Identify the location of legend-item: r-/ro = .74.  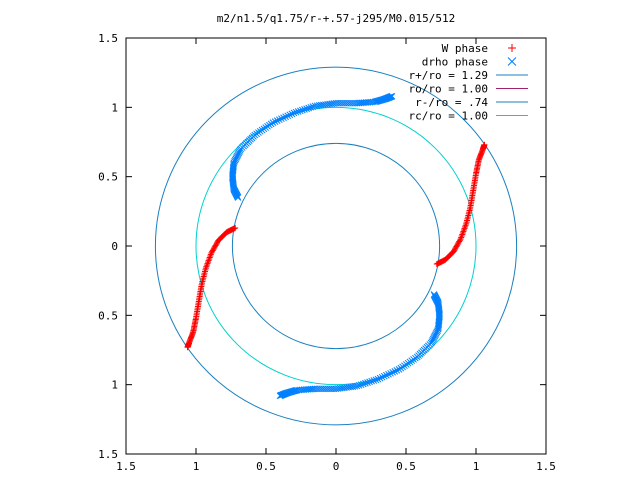
(471, 102).